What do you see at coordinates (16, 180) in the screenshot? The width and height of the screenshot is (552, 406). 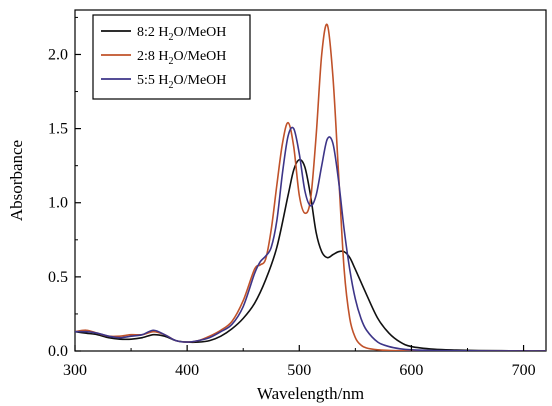 I see `y-axis-title: Absorbance` at bounding box center [16, 180].